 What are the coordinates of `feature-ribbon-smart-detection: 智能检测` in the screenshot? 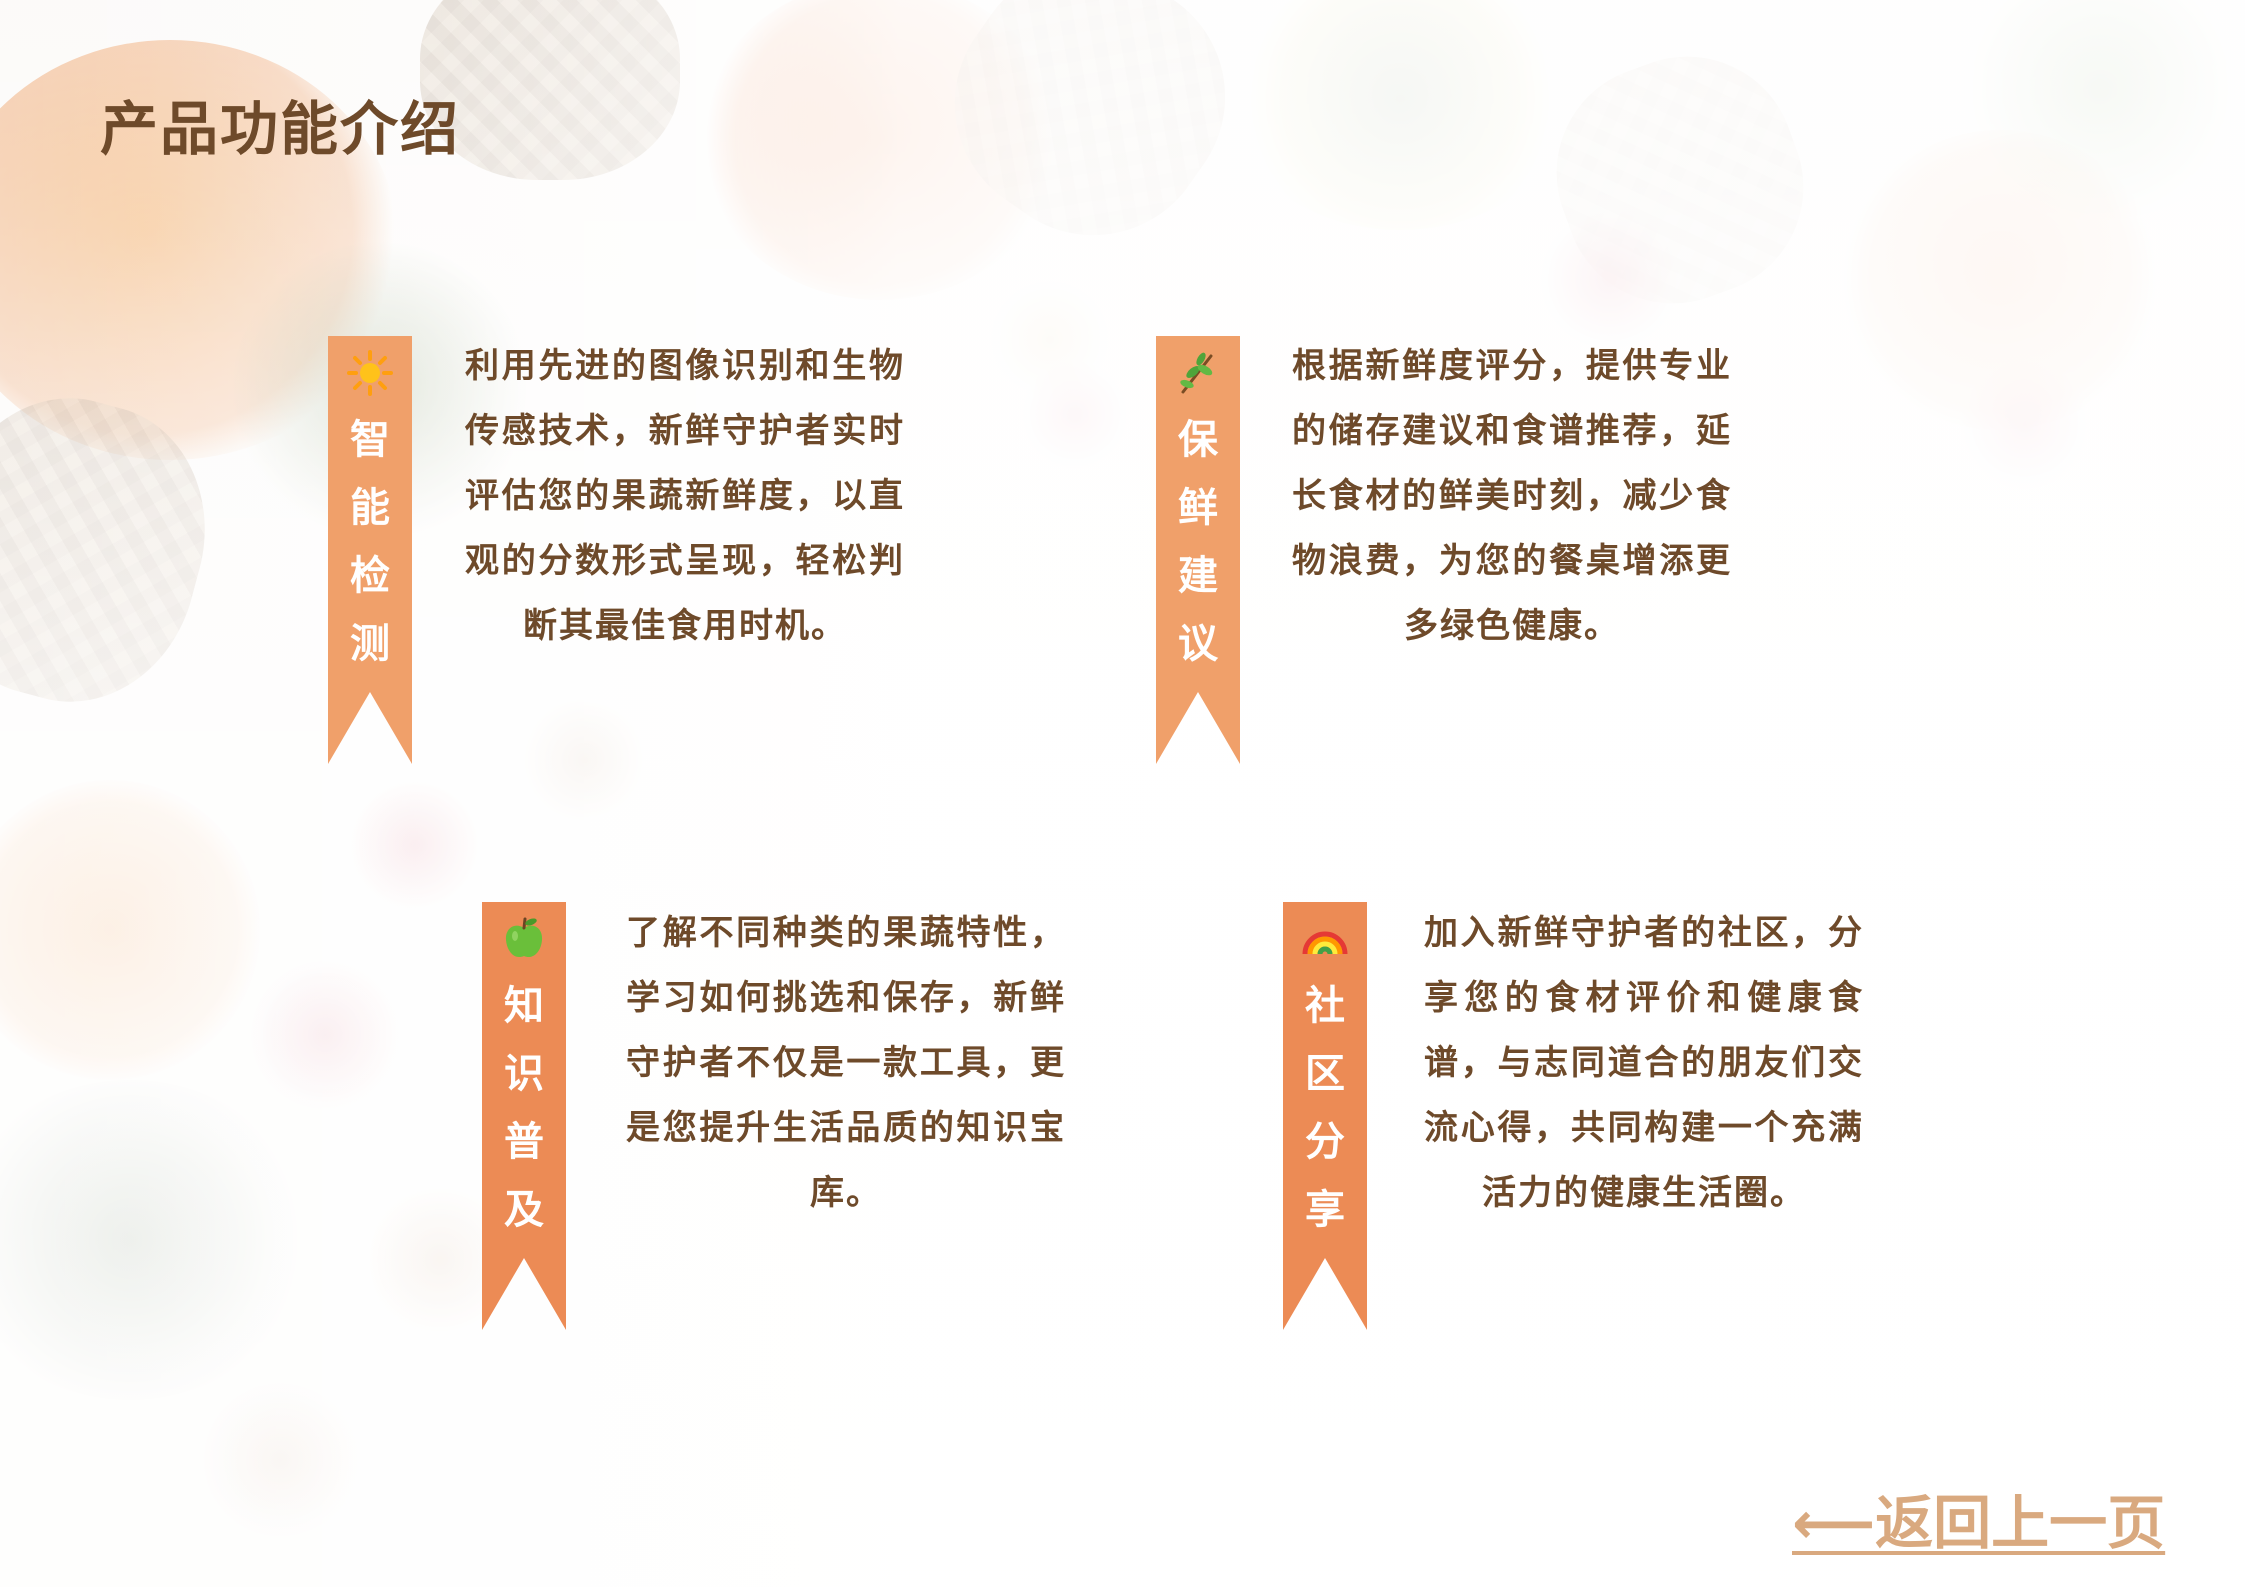 It's located at (370, 550).